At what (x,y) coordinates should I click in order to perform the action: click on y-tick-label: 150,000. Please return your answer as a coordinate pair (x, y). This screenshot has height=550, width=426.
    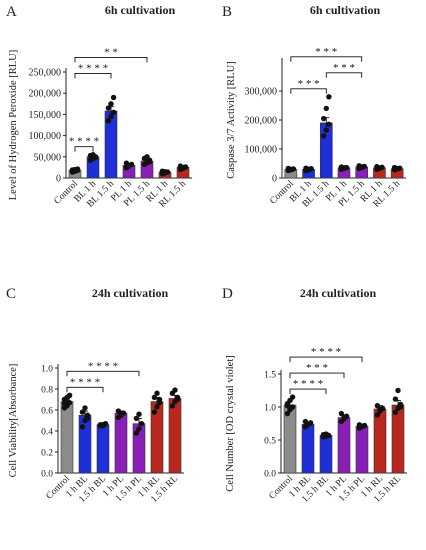
    Looking at the image, I should click on (45, 115).